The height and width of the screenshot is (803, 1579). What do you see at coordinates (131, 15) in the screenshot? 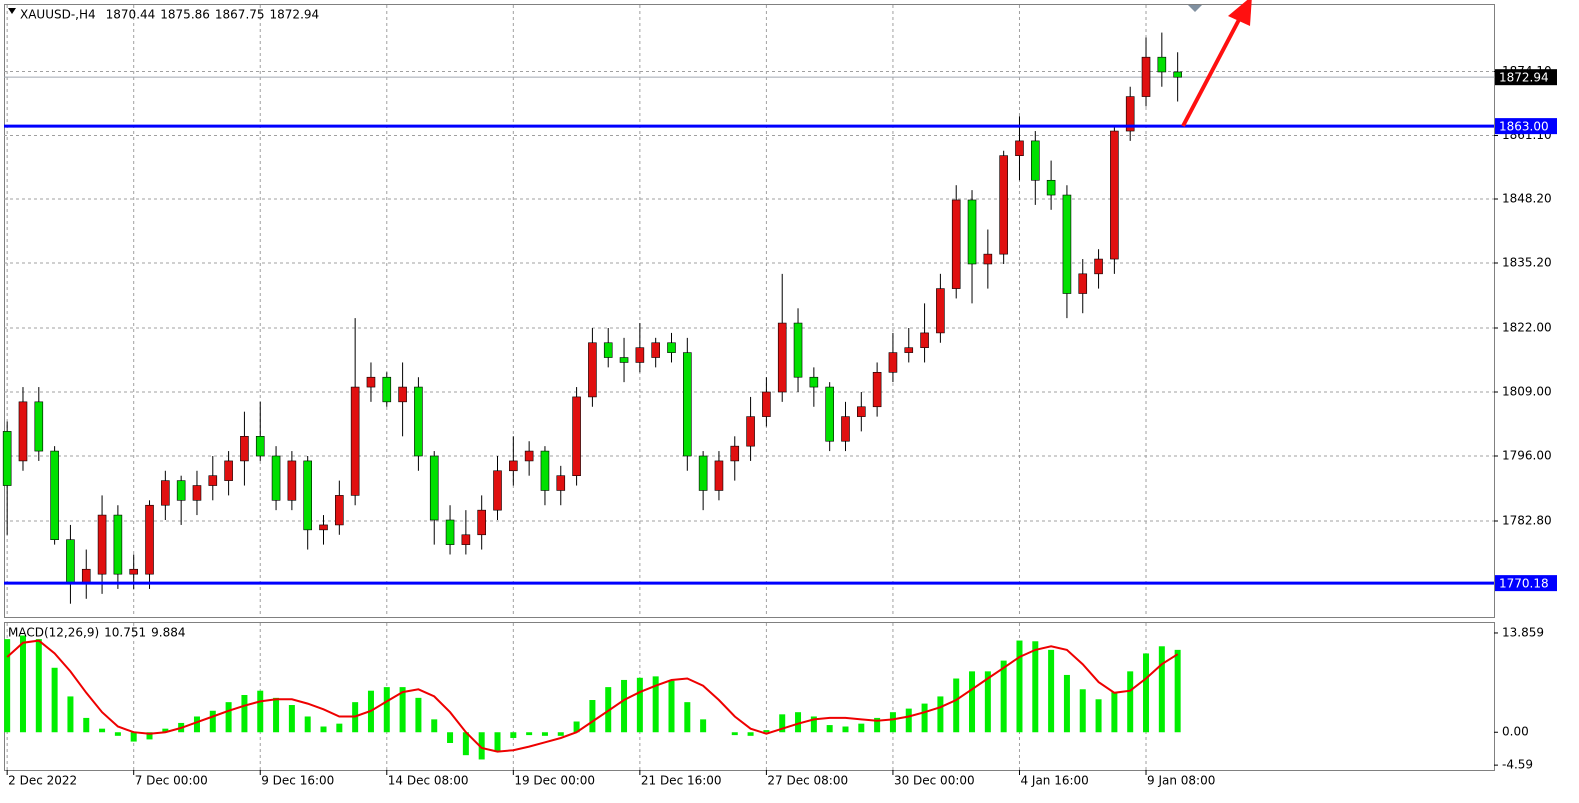
I see `ohlc-value: 1870.44` at bounding box center [131, 15].